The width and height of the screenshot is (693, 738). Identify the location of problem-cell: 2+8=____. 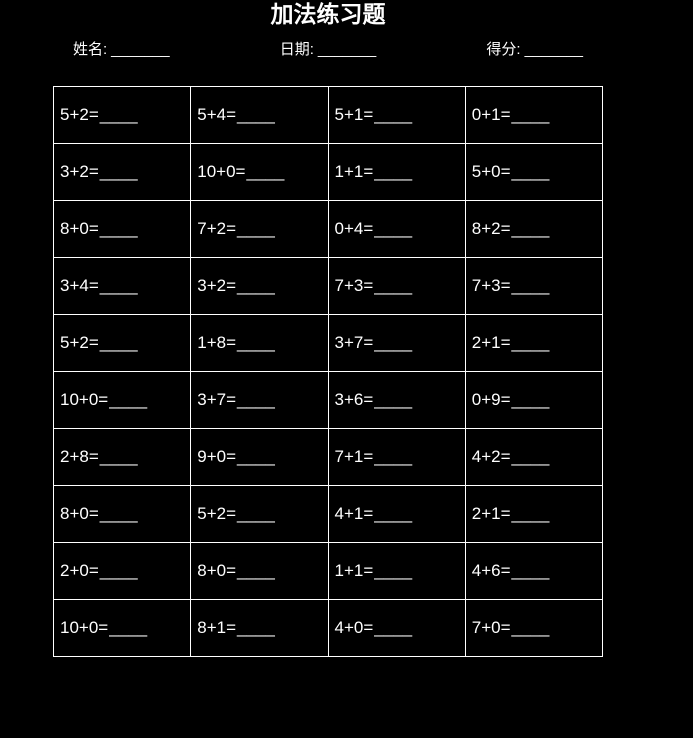
(122, 457).